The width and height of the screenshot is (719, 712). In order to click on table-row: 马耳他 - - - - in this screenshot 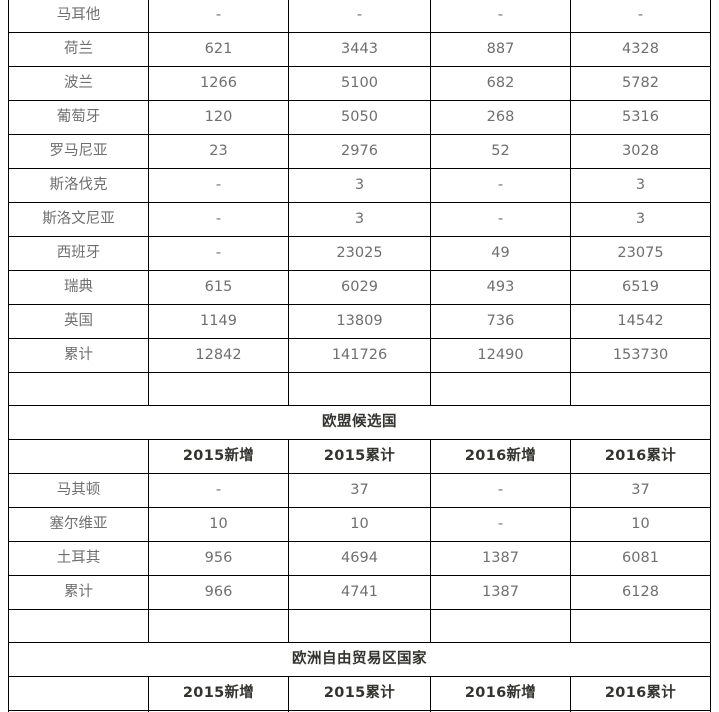, I will do `click(359, 16)`.